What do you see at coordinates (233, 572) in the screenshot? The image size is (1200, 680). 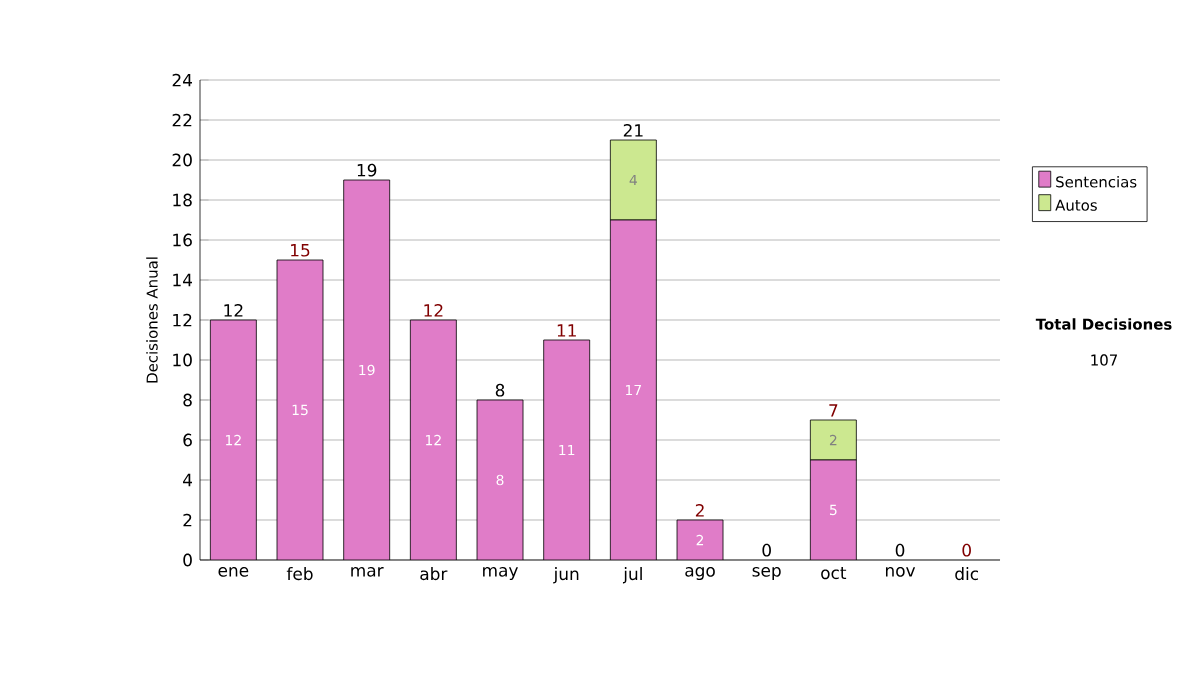 I see `x-tick-label: ene` at bounding box center [233, 572].